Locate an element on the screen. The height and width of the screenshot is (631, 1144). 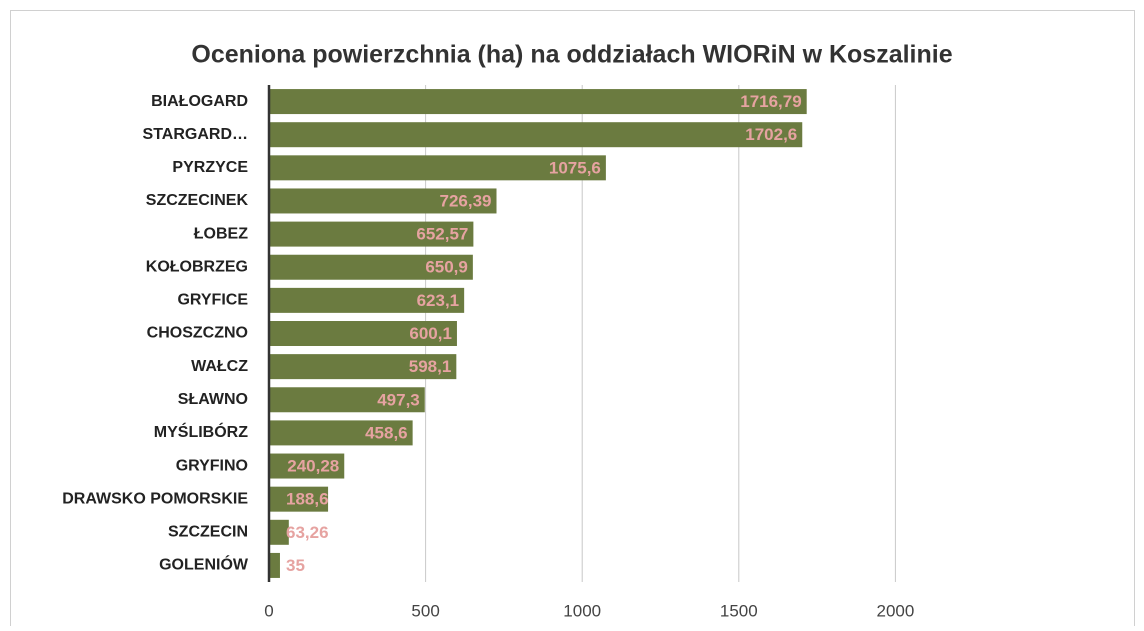
data-label: 1075,6 is located at coordinates (575, 167).